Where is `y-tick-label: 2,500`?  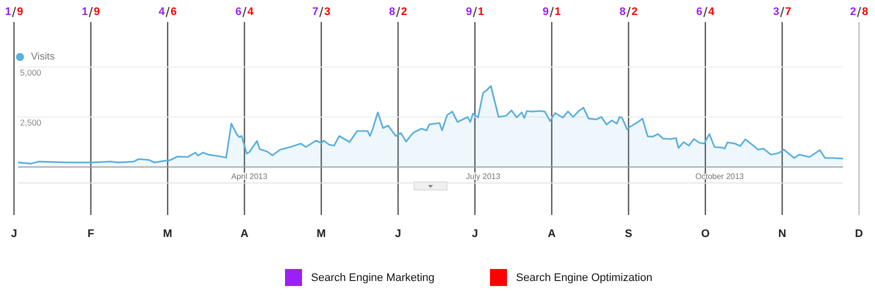 y-tick-label: 2,500 is located at coordinates (31, 122).